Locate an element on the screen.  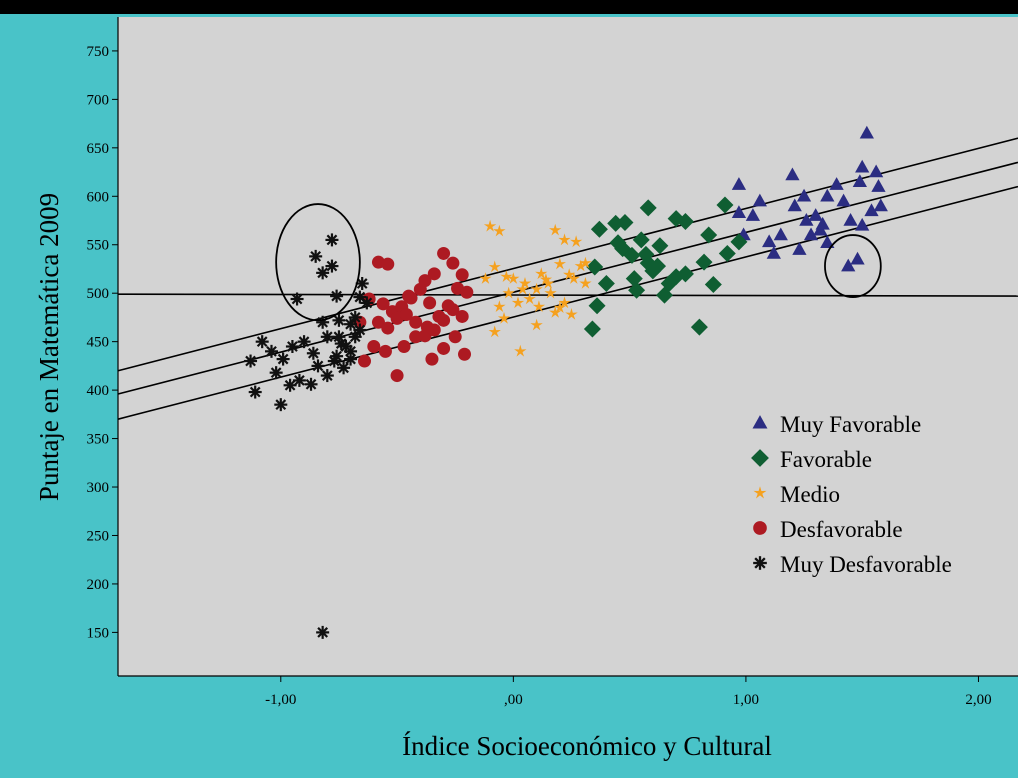
legend-label: Muy Favorable is located at coordinates (850, 424).